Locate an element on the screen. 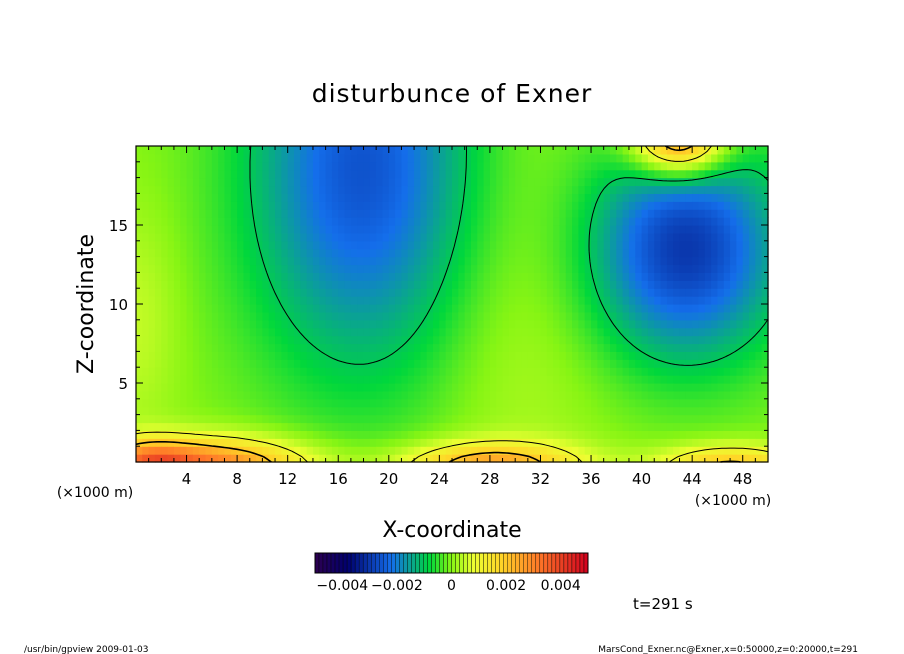  y-tick-label: 10 is located at coordinates (118, 305).